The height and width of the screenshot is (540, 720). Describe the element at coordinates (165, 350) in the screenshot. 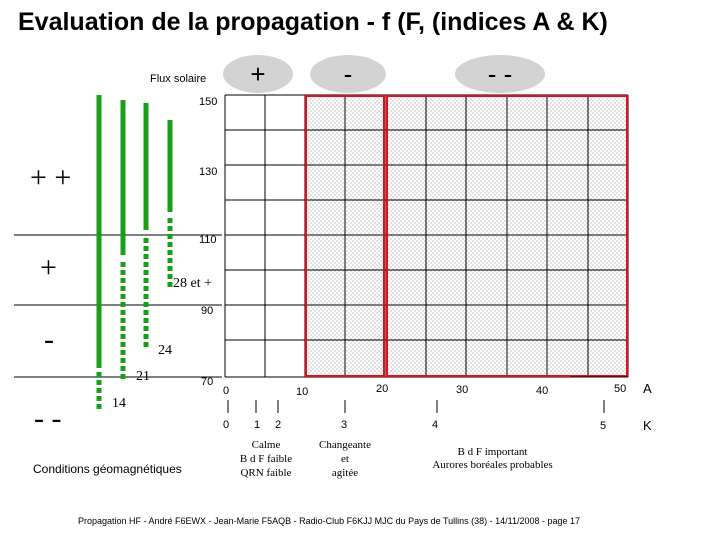

I see `bar-label-24: 24` at that location.